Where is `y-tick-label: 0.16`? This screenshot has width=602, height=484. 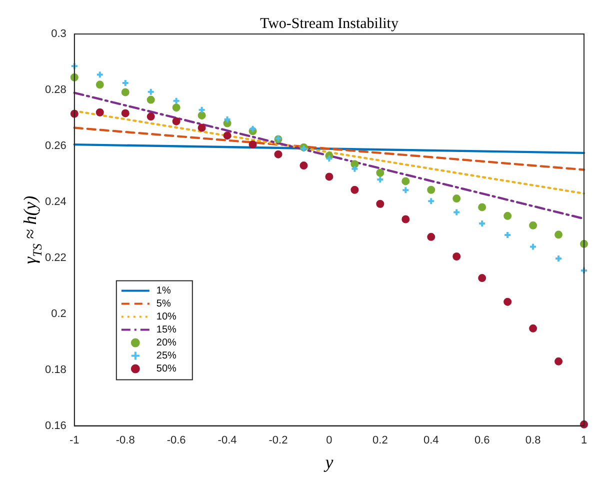 y-tick-label: 0.16 is located at coordinates (55, 426).